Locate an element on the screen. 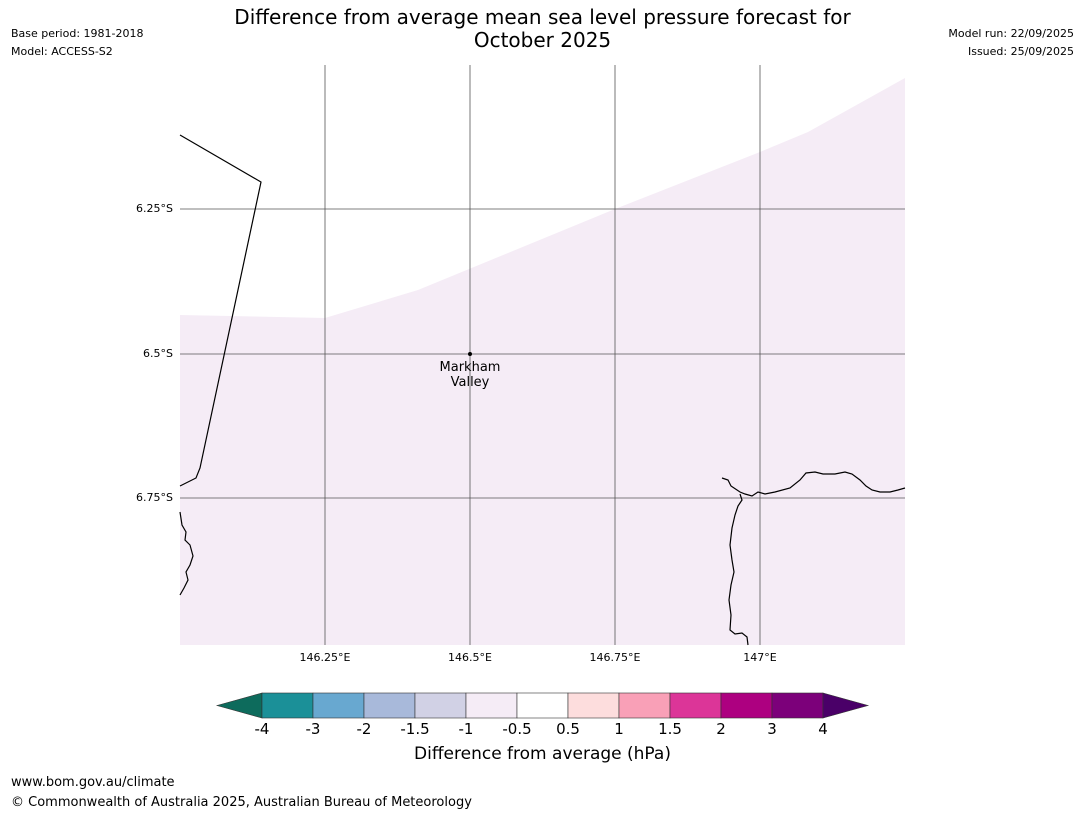  colorbar-tick-label: -3 is located at coordinates (313, 729).